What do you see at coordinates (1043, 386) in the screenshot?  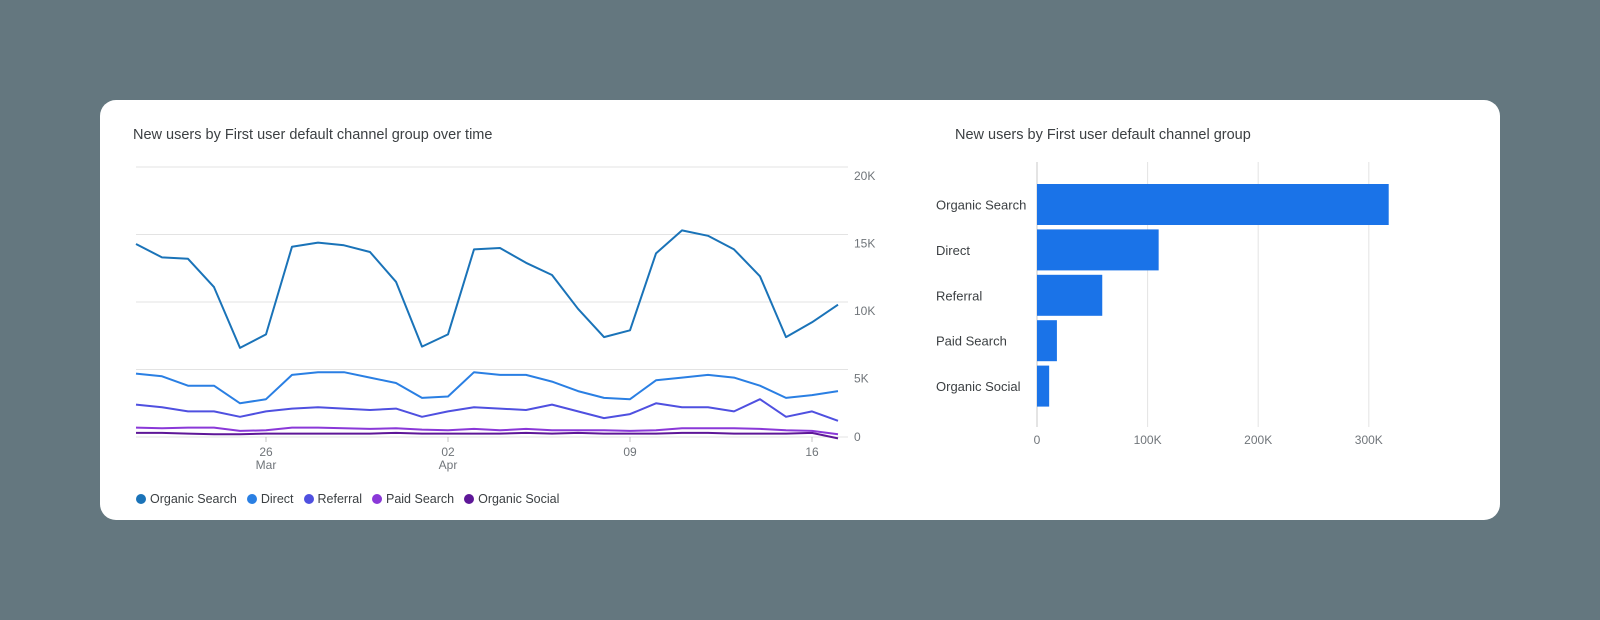 I see `bar-organic-social` at bounding box center [1043, 386].